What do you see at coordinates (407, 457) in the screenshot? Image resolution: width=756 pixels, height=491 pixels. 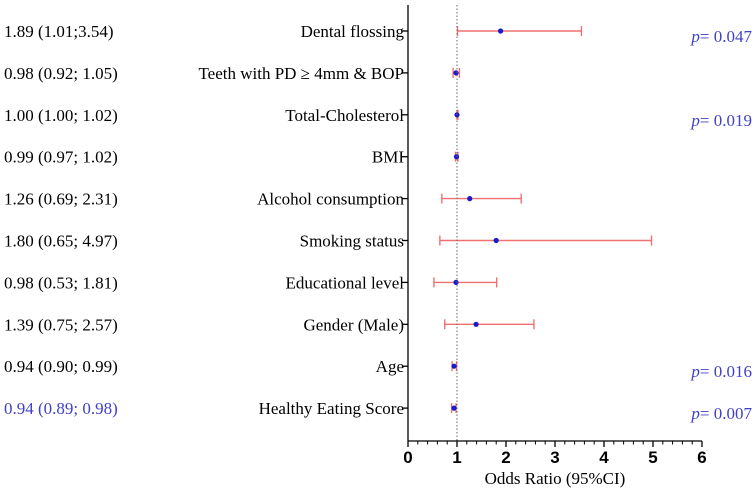 I see `x-tick-label: 0` at bounding box center [407, 457].